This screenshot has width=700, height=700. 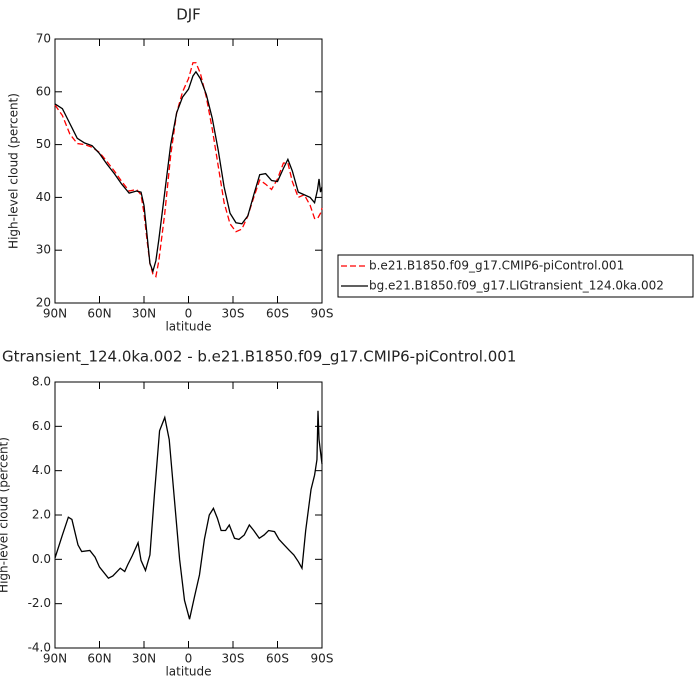 What do you see at coordinates (496, 266) in the screenshot?
I see `legend-label: b.e21.B1850.f09_g17.CMIP6-piControl.001` at bounding box center [496, 266].